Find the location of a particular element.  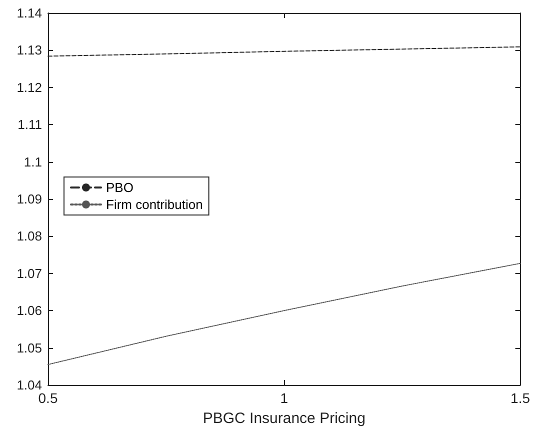

x-tick-label: 1 is located at coordinates (284, 398).